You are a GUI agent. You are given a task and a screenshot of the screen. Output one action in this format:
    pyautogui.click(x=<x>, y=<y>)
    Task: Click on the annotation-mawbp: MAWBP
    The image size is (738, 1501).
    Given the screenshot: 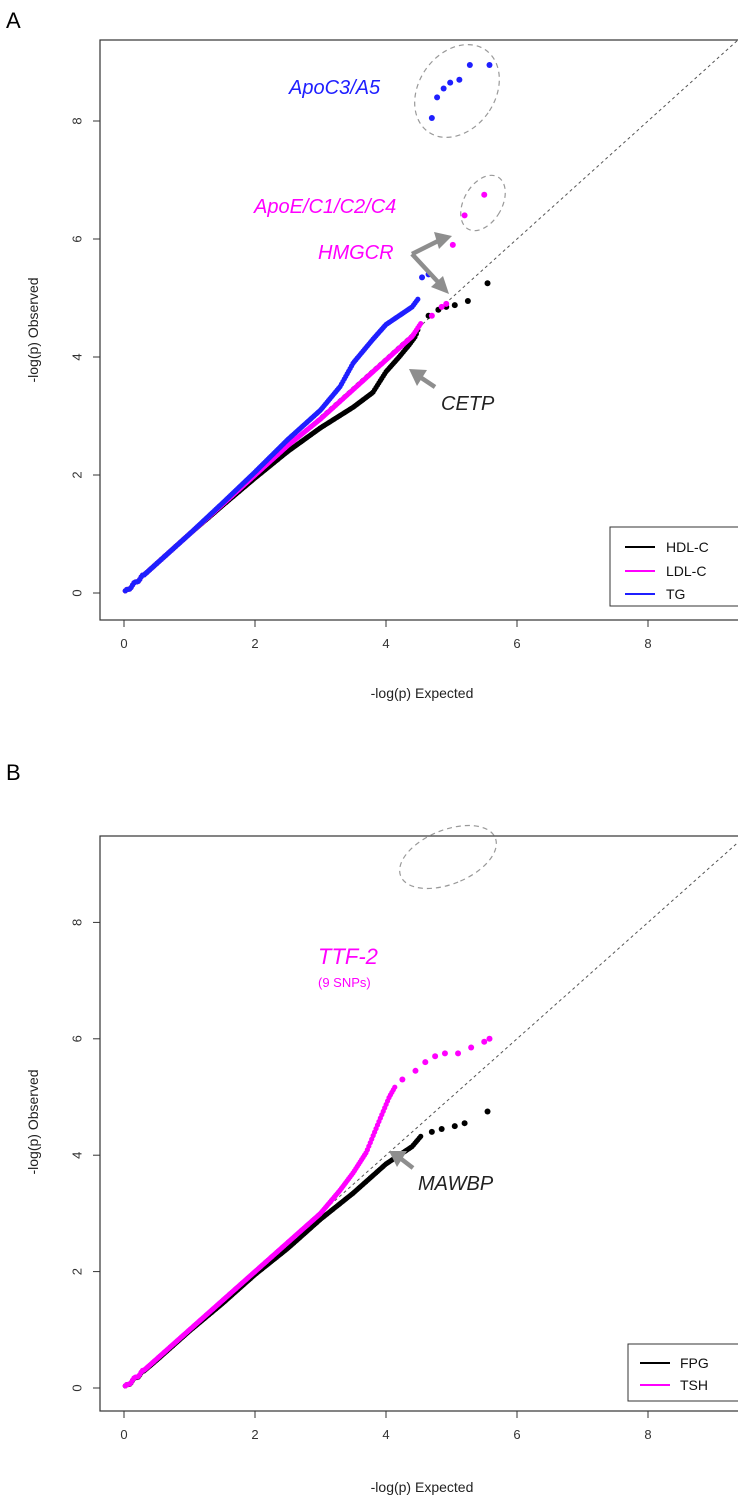 What is the action you would take?
    pyautogui.click(x=456, y=1184)
    